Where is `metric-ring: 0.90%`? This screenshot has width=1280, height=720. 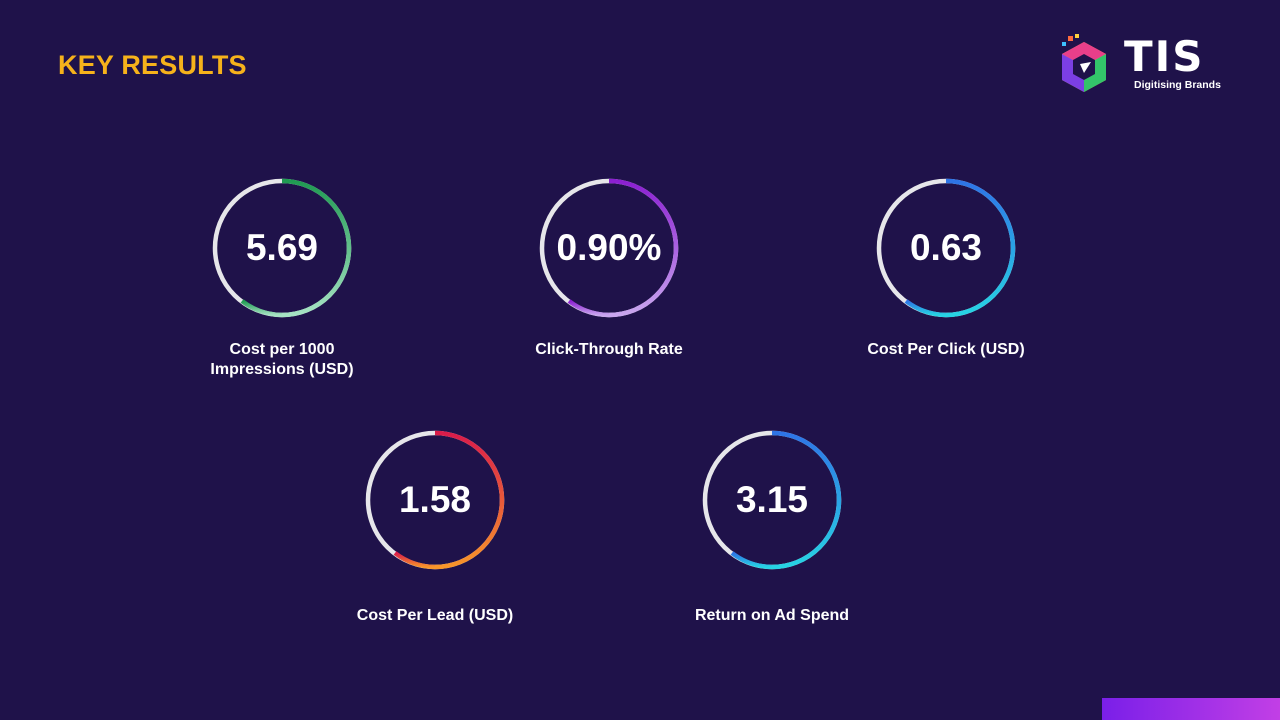
metric-ring: 0.90% is located at coordinates (609, 248).